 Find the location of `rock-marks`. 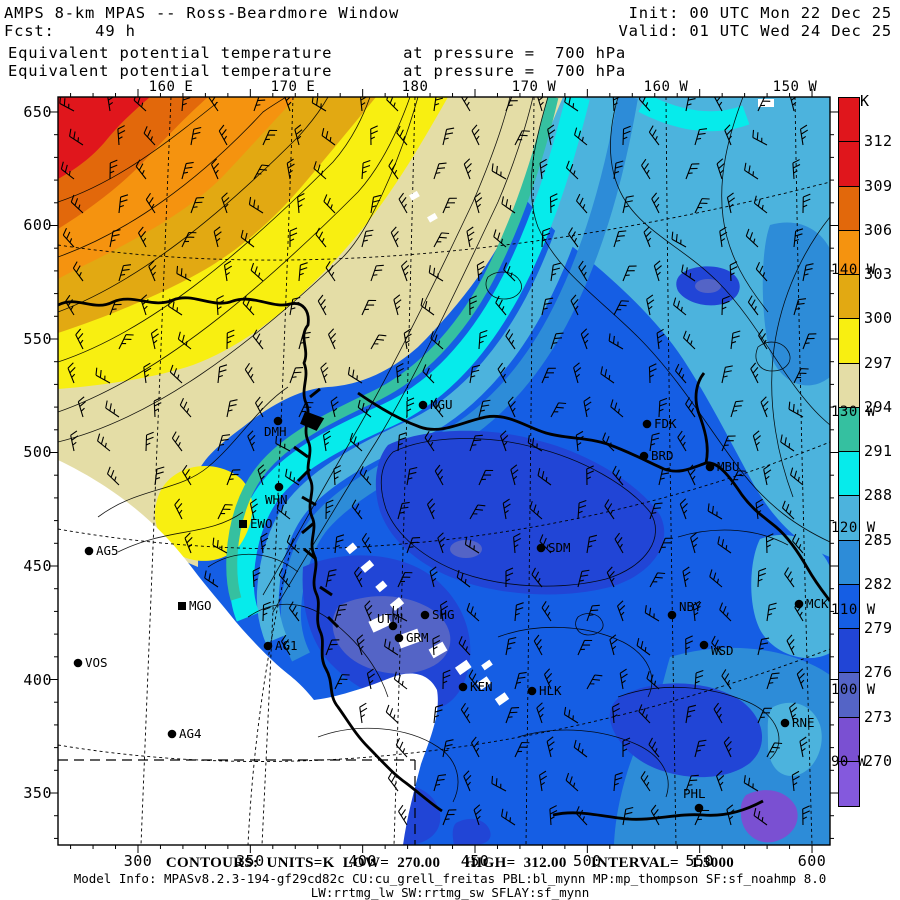

rock-marks is located at coordinates (316, 508).